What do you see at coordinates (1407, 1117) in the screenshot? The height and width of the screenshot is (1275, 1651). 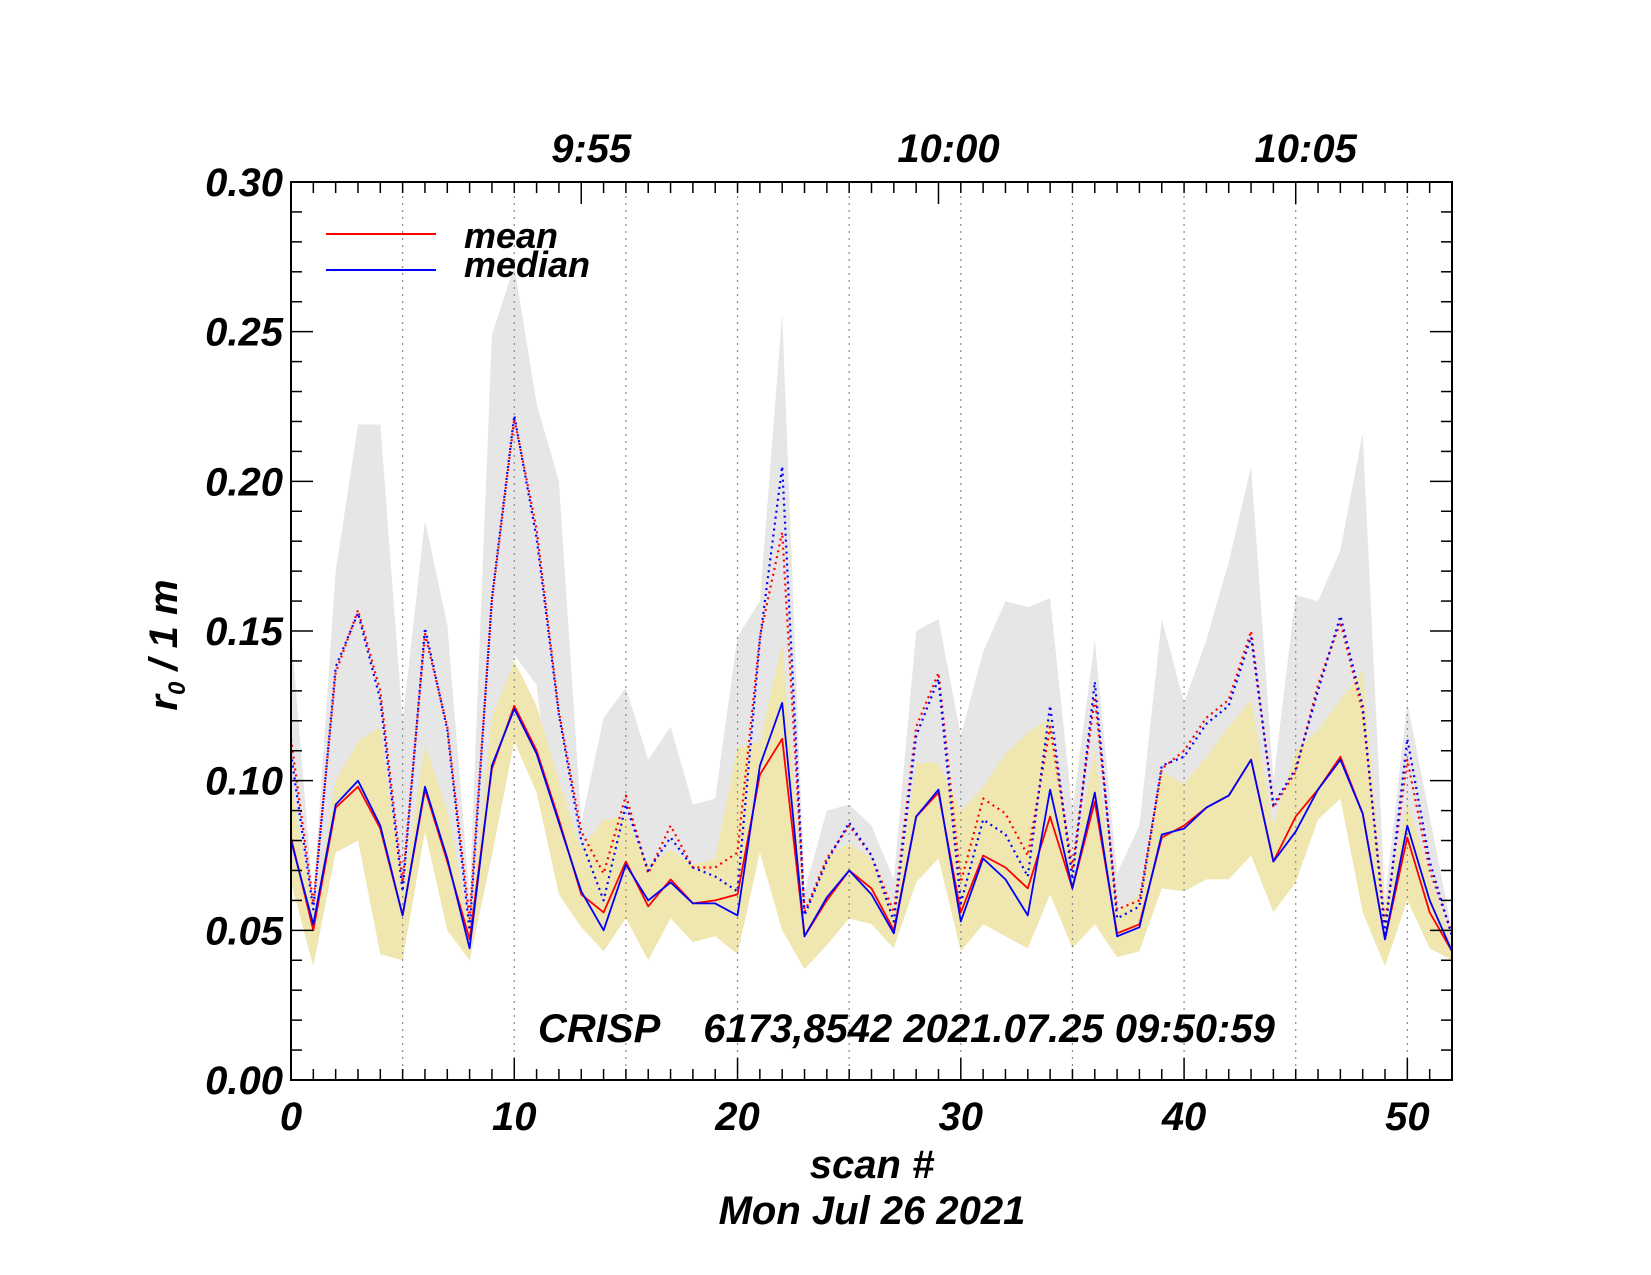 I see `x-tick-label: 50` at bounding box center [1407, 1117].